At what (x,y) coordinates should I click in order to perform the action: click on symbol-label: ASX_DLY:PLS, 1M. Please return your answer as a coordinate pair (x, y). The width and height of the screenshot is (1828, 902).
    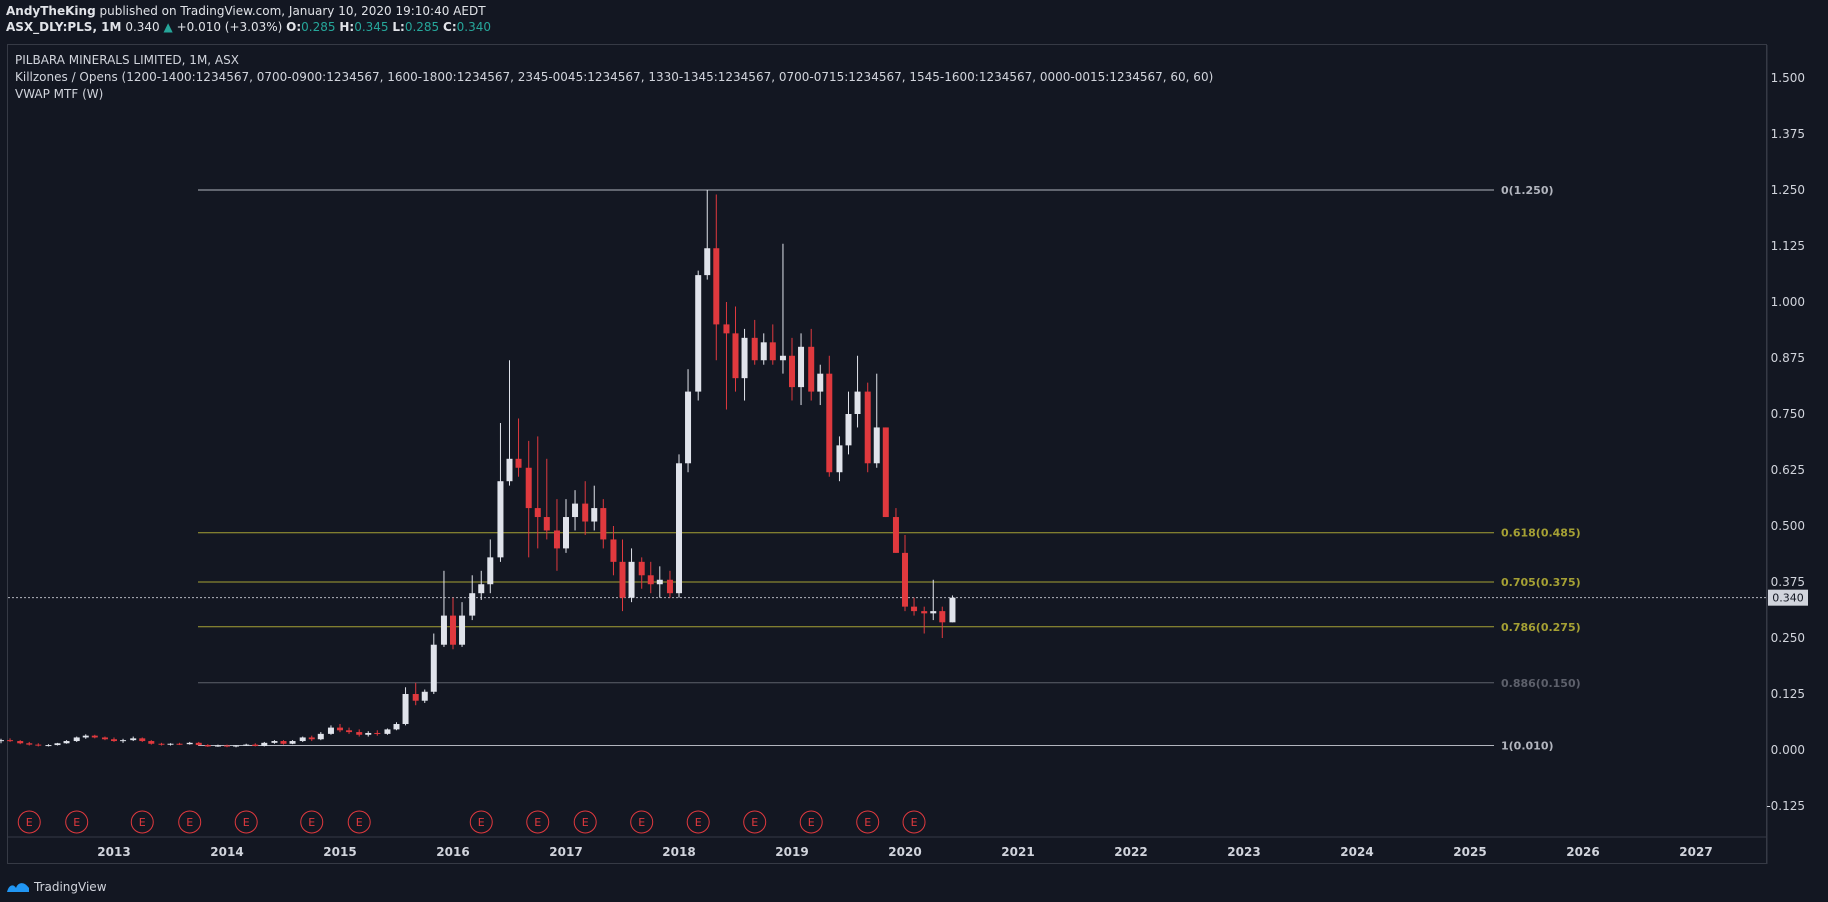
    Looking at the image, I should click on (64, 27).